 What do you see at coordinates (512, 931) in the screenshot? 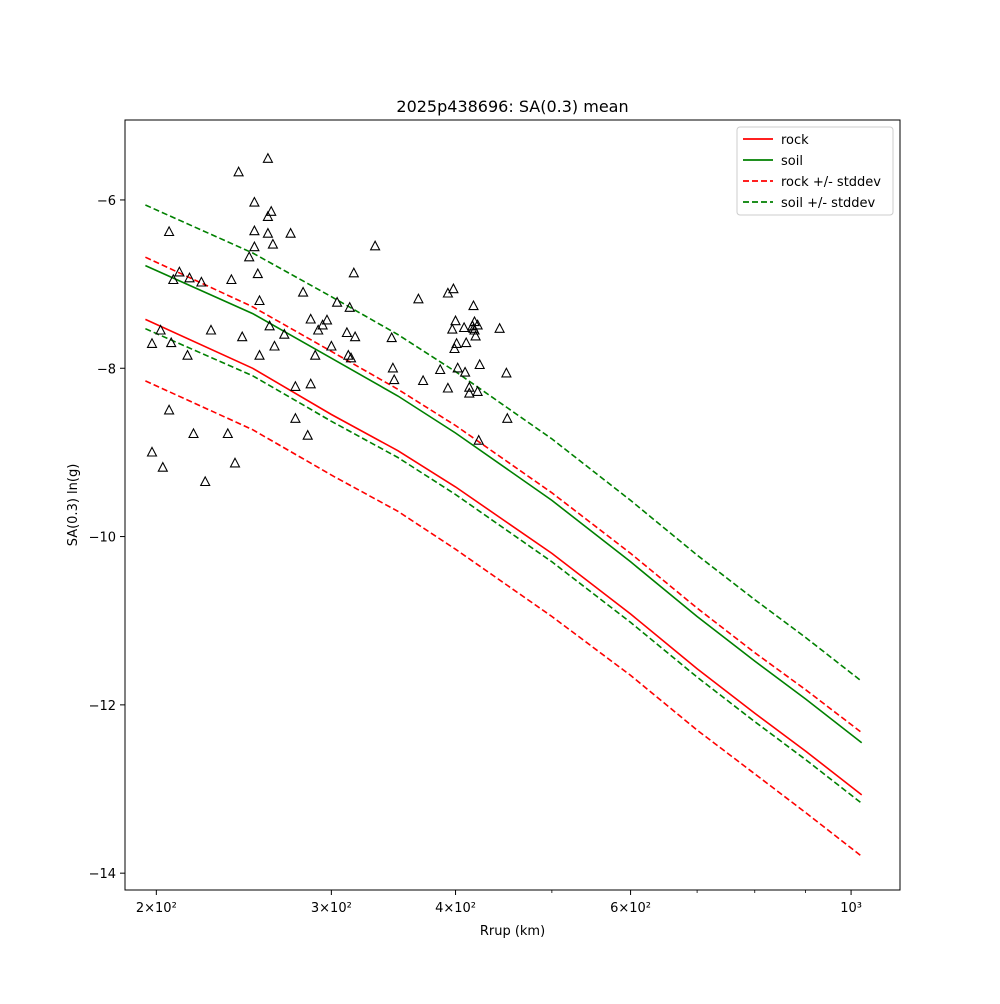
I see `x-axis-title: Rrup (km)` at bounding box center [512, 931].